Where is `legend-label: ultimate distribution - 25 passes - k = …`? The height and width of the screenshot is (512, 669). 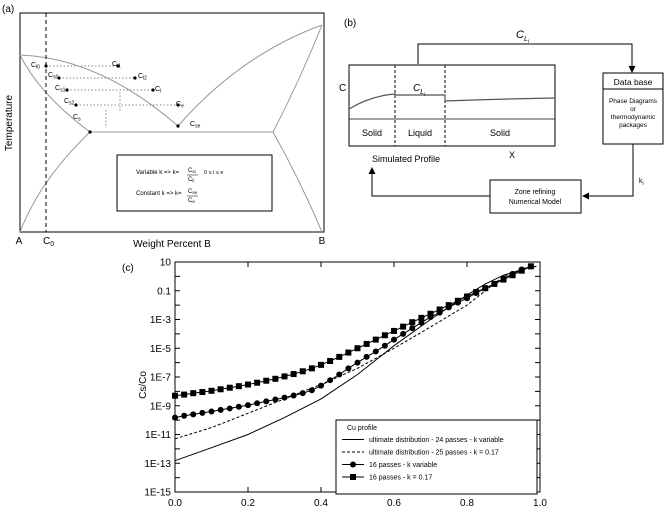 legend-label: ultimate distribution - 25 passes - k = … is located at coordinates (434, 453).